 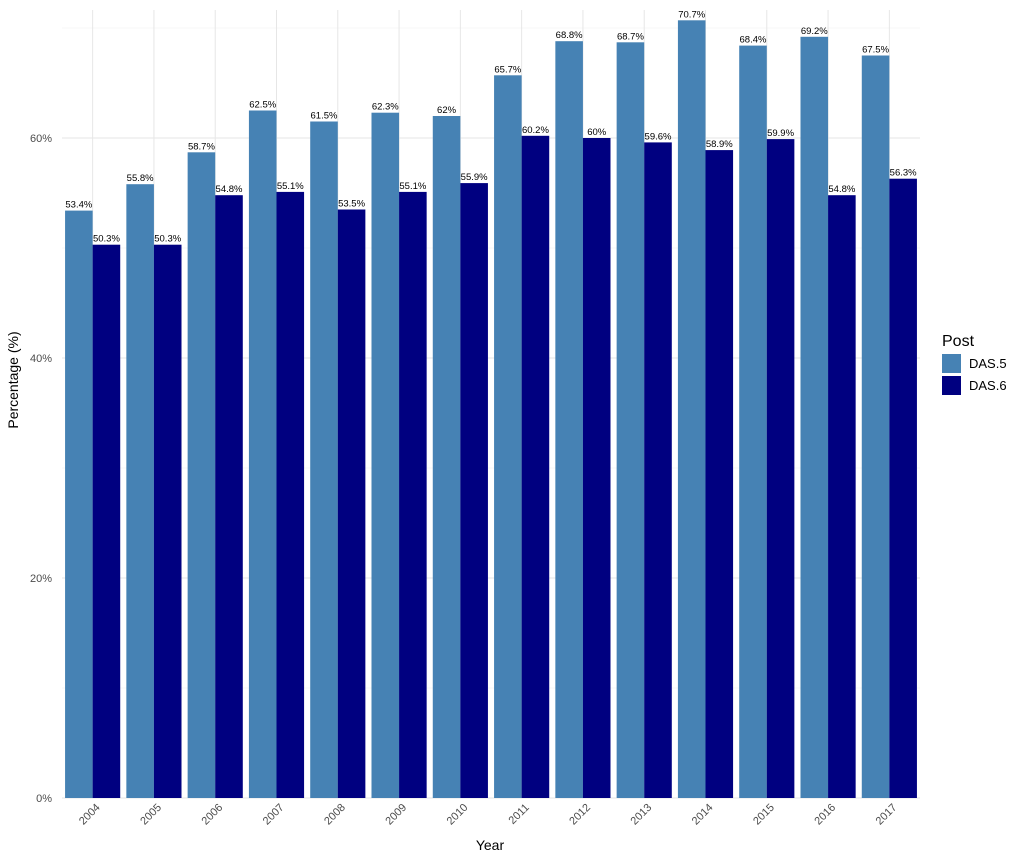 What do you see at coordinates (887, 815) in the screenshot?
I see `x-tick-label: 2017` at bounding box center [887, 815].